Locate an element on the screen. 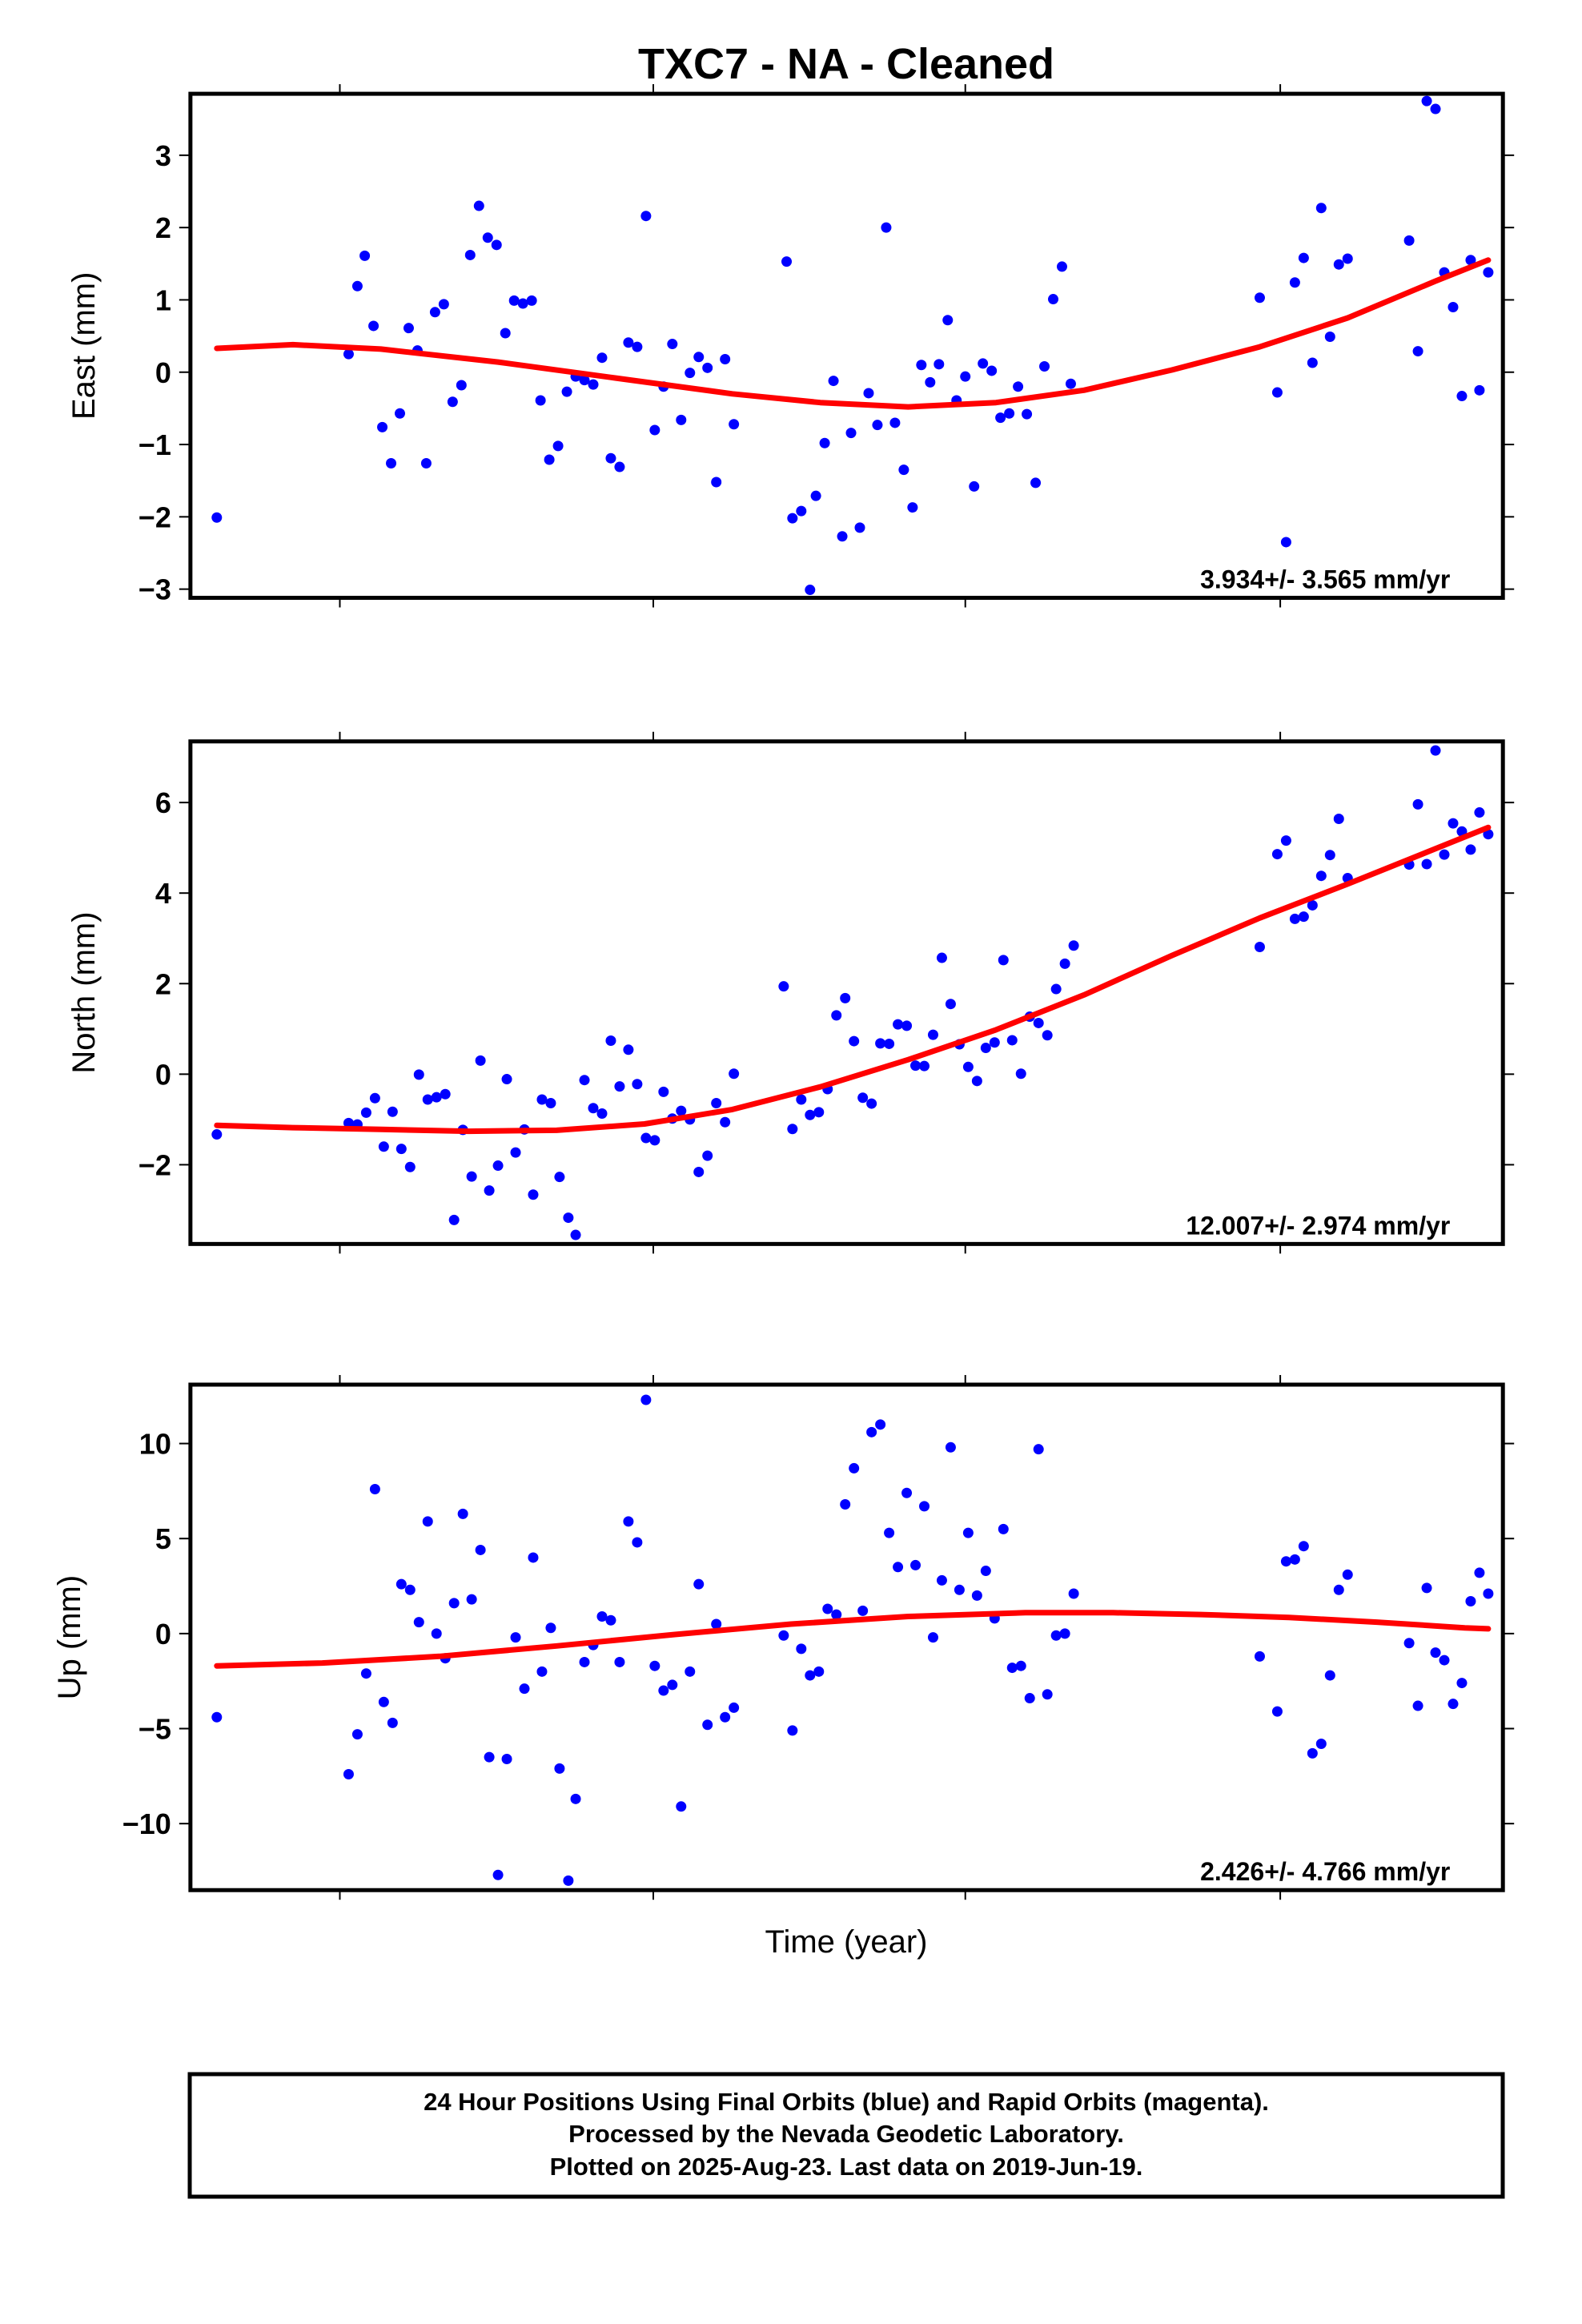 Image resolution: width=1582 pixels, height=2324 pixels. up-trend-line is located at coordinates (853, 1639).